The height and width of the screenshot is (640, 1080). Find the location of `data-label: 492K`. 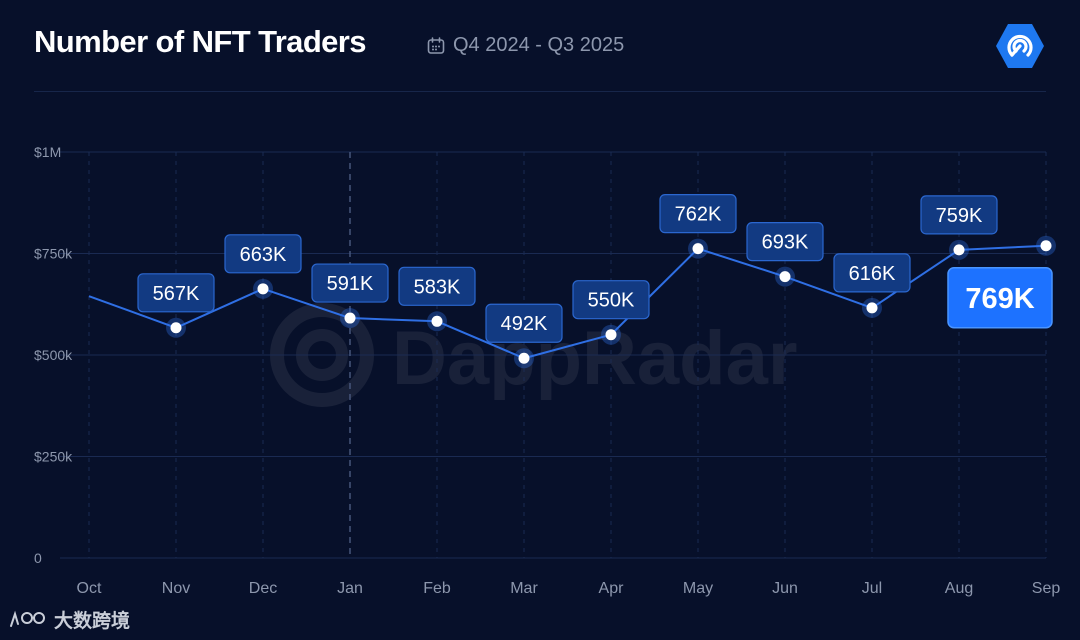

data-label: 492K is located at coordinates (524, 324).